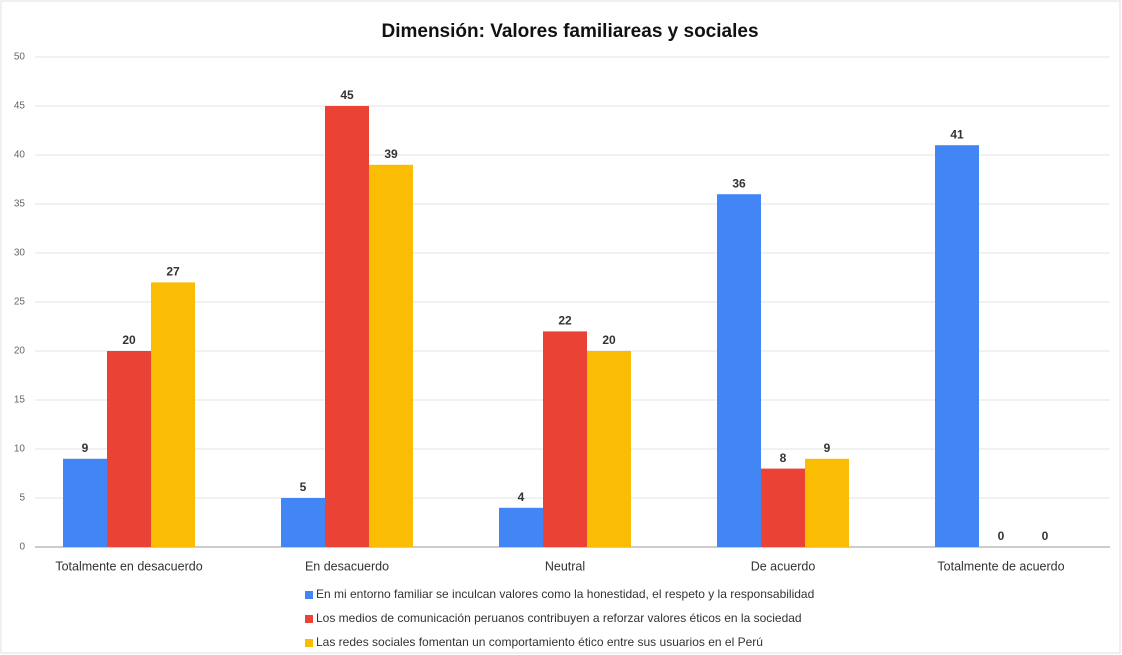  I want to click on value-label: 5, so click(303, 487).